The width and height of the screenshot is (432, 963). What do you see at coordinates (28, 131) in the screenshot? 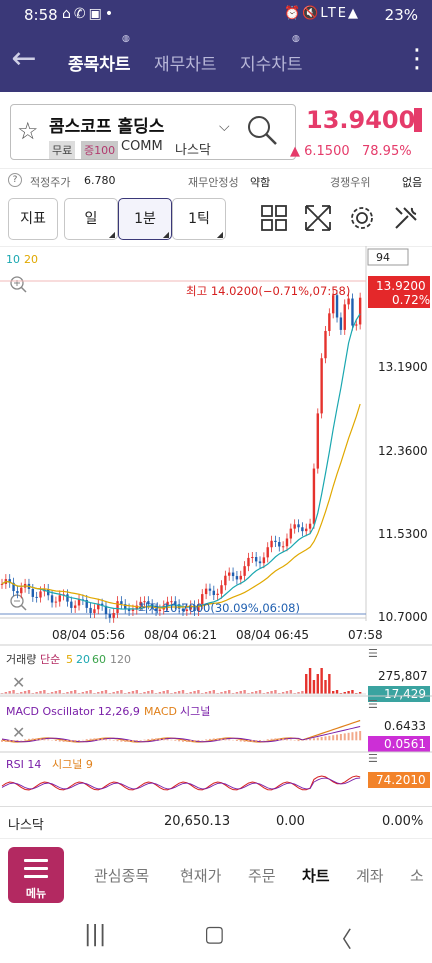
I see `favorite-star-icon: ☆` at bounding box center [28, 131].